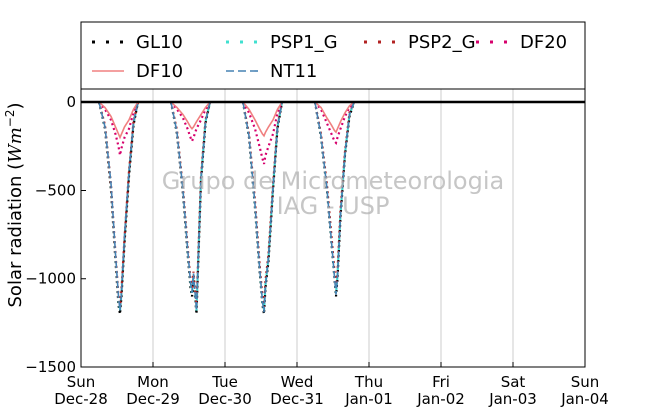 This screenshot has width=650, height=409. What do you see at coordinates (153, 399) in the screenshot?
I see `x-tick-label-date: Dec-29` at bounding box center [153, 399].